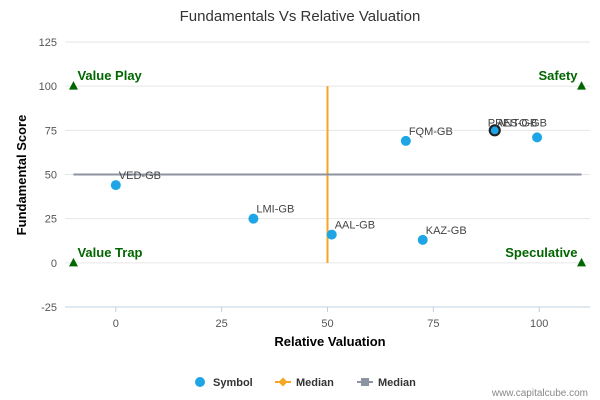 The image size is (600, 400). What do you see at coordinates (300, 16) in the screenshot?
I see `chart-title: Fundamentals Vs Relative Valuation` at bounding box center [300, 16].